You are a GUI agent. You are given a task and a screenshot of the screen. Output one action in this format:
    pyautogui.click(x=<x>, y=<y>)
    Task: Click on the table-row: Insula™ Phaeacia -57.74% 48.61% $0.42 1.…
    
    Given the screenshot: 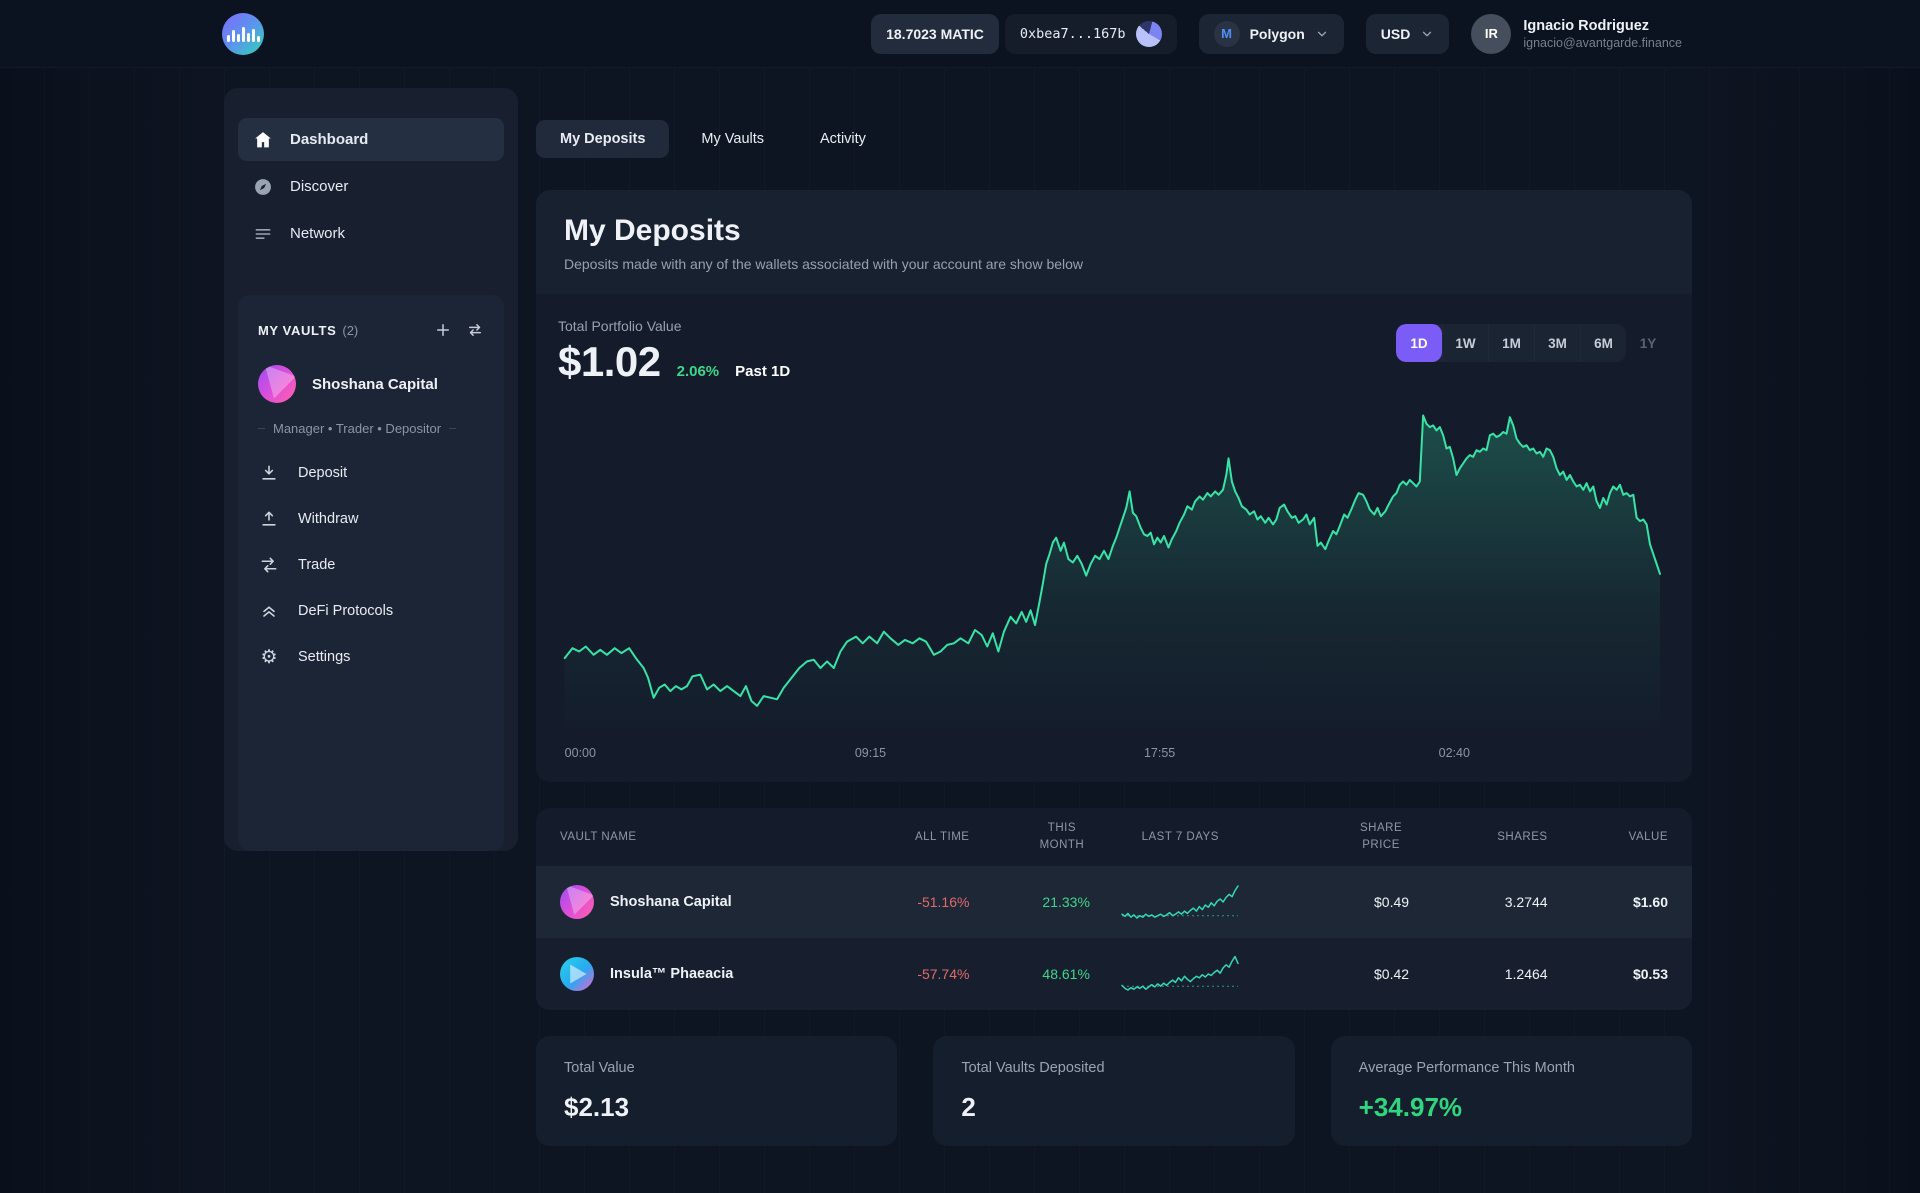 What is the action you would take?
    pyautogui.click(x=1114, y=974)
    